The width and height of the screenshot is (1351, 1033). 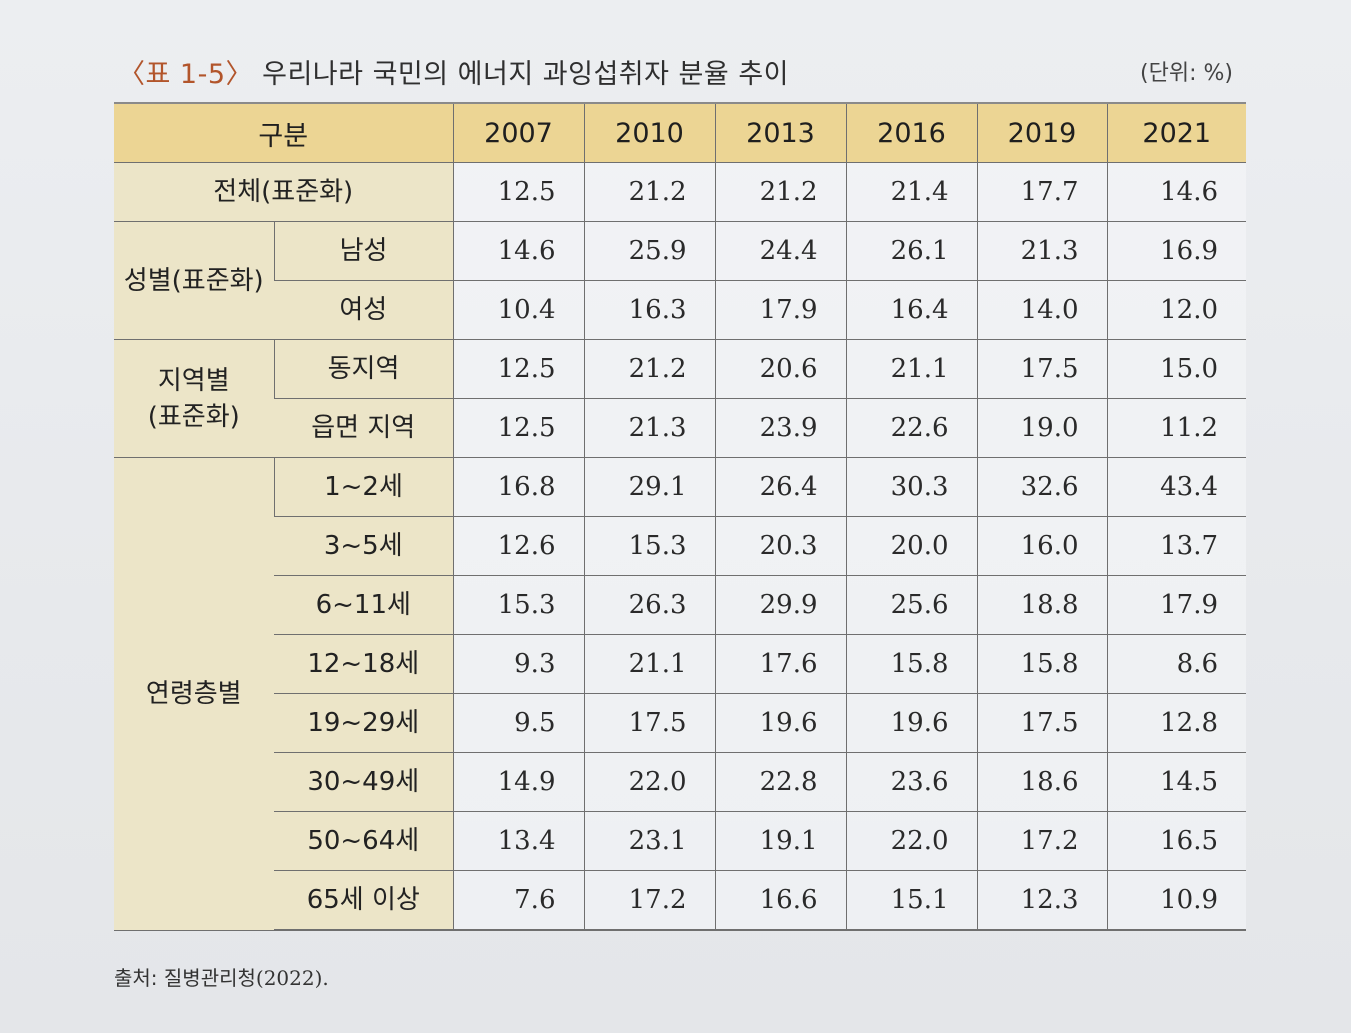 I want to click on value-cell: 14.6, so click(x=1176, y=192).